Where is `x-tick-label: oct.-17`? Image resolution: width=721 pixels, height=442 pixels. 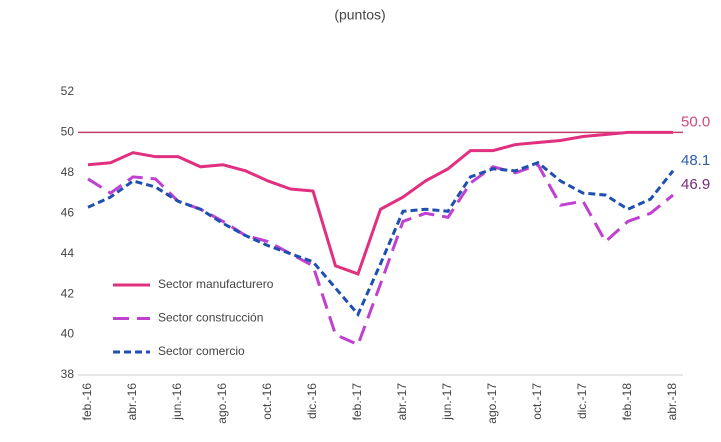 x-tick-label: oct.-17 is located at coordinates (537, 401).